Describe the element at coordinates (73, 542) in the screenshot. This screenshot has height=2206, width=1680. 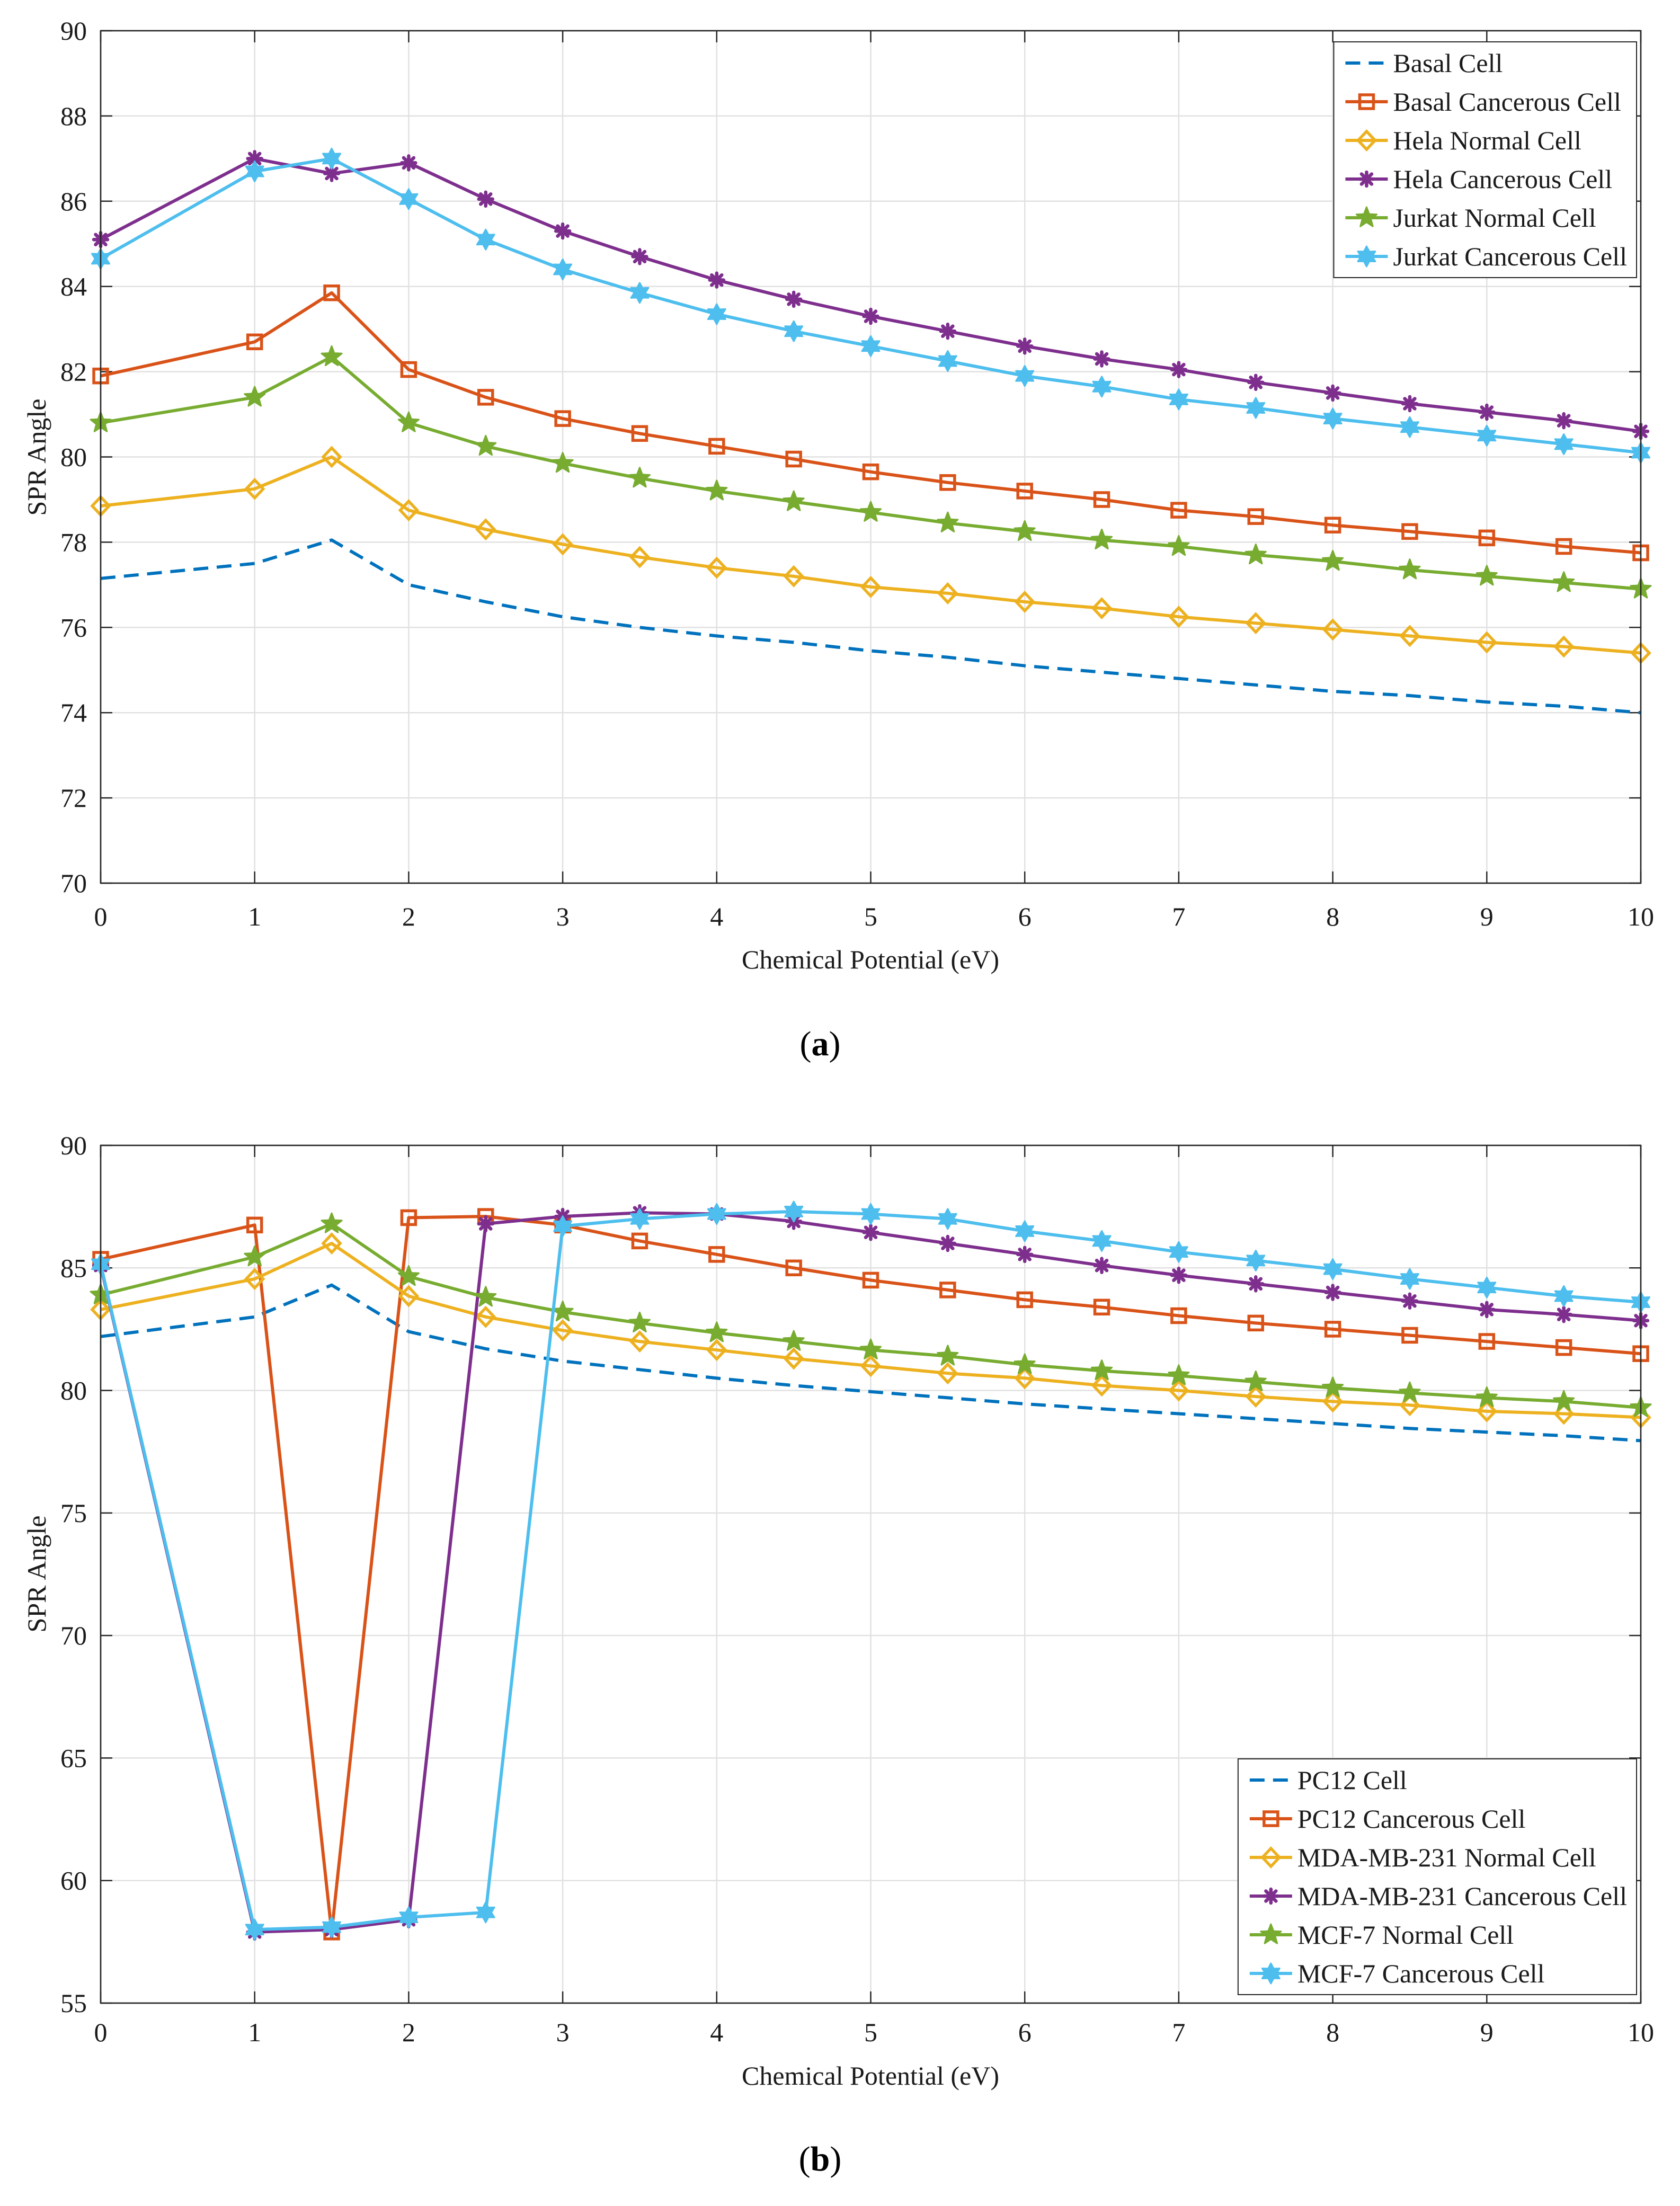
I see `y-tick-label: 78` at that location.